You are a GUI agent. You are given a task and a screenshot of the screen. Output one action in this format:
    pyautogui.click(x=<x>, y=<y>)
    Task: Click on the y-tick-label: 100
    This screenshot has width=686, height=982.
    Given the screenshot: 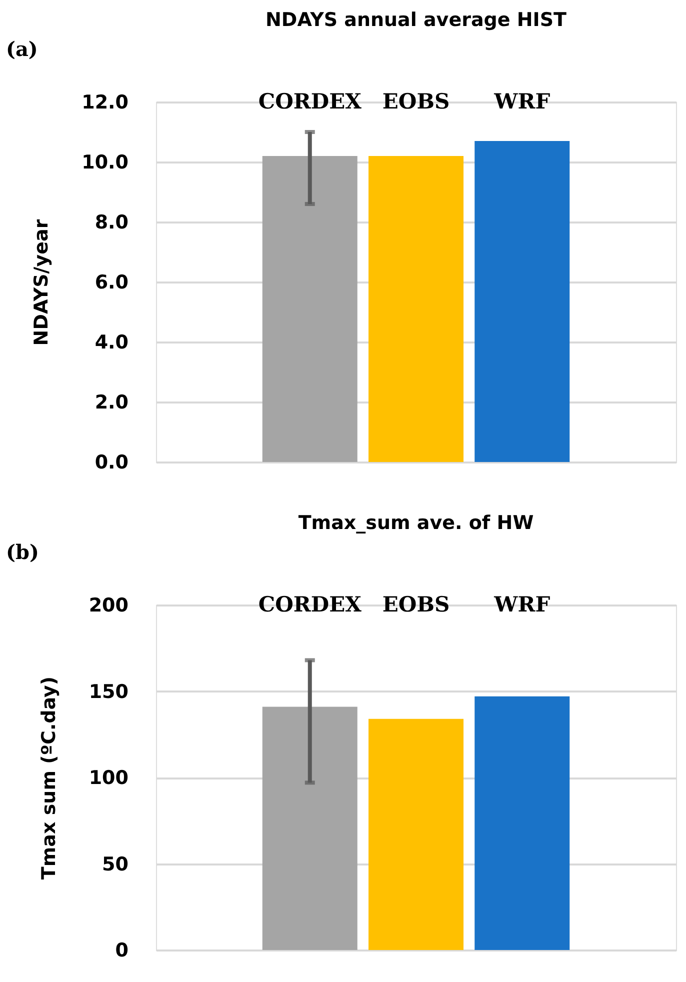 What is the action you would take?
    pyautogui.click(x=108, y=778)
    